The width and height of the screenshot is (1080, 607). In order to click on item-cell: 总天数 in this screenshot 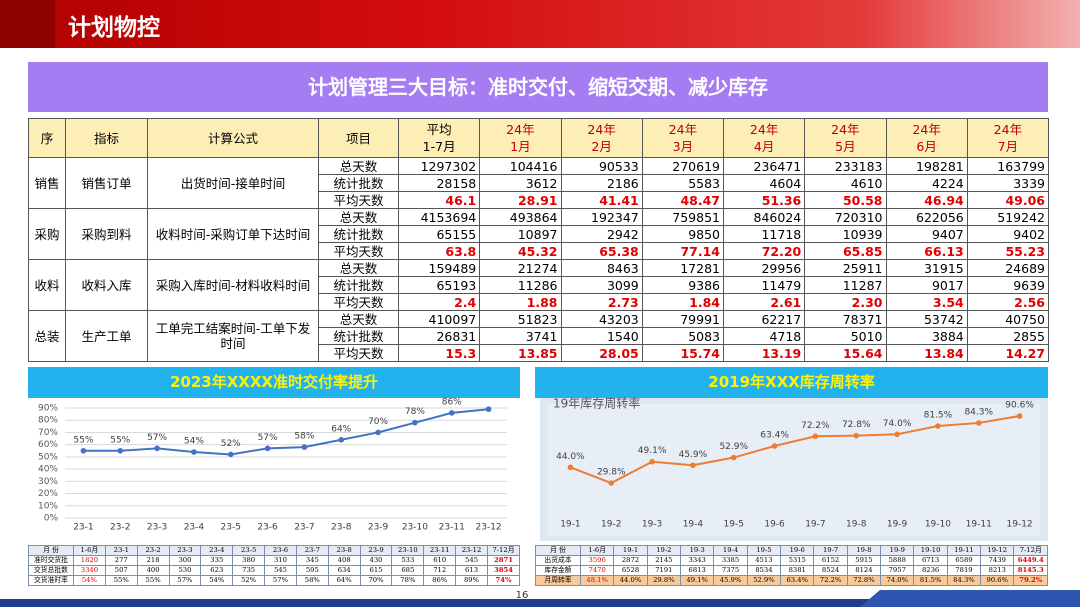, I will do `click(358, 166)`.